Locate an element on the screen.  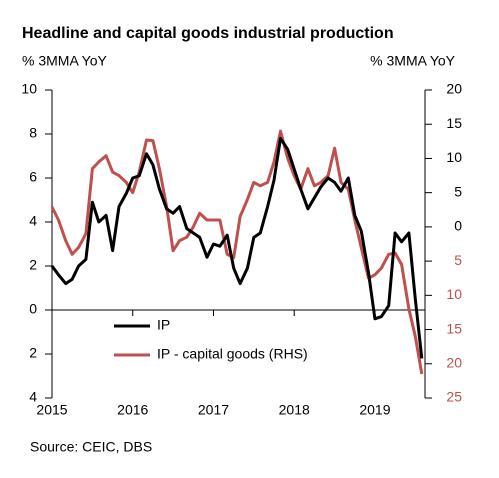
y-tick-label: 8 is located at coordinates (33, 133).